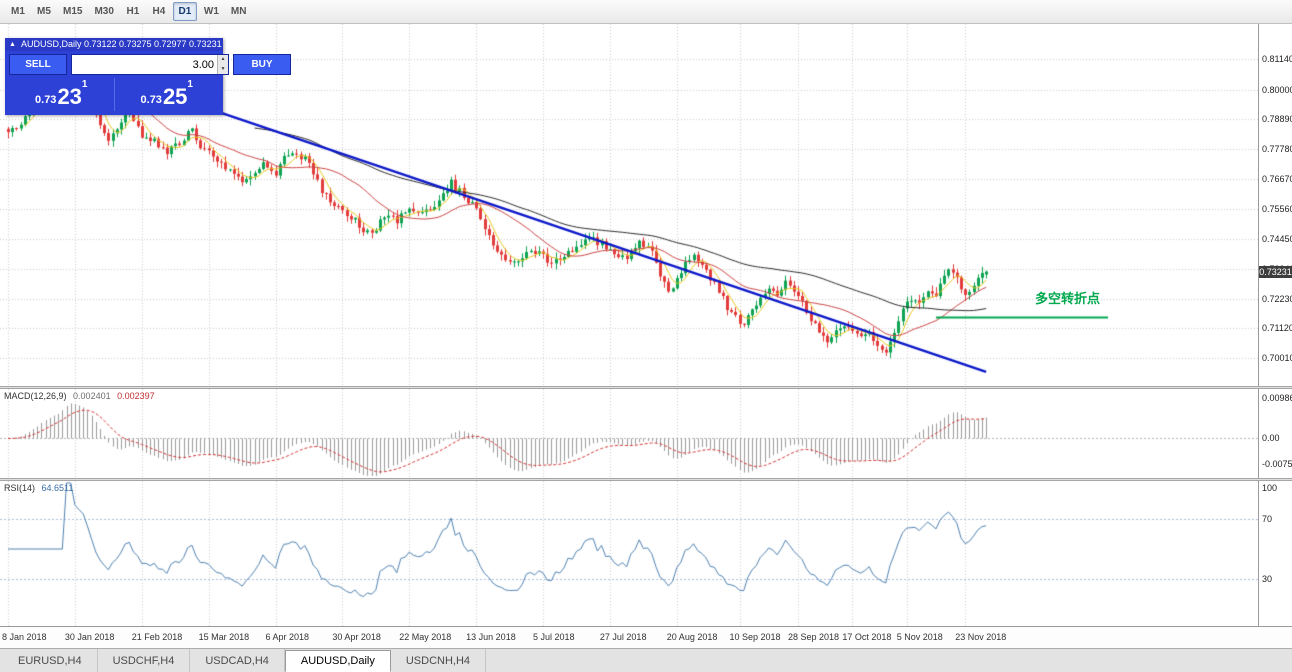 This screenshot has height=672, width=1292. I want to click on timeframe-h1: H1, so click(133, 11).